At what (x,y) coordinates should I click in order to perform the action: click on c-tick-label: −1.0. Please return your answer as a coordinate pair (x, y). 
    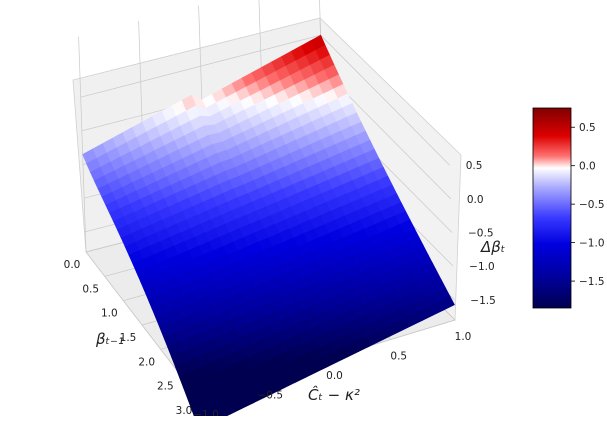
    Looking at the image, I should click on (206, 412).